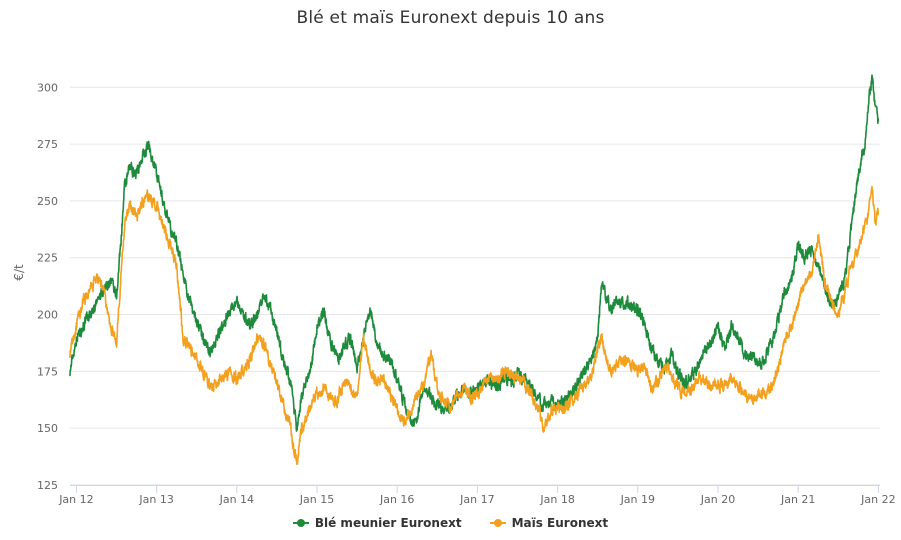 Image resolution: width=901 pixels, height=540 pixels. Describe the element at coordinates (388, 523) in the screenshot. I see `legend-label: Blé meunier Euronext` at that location.